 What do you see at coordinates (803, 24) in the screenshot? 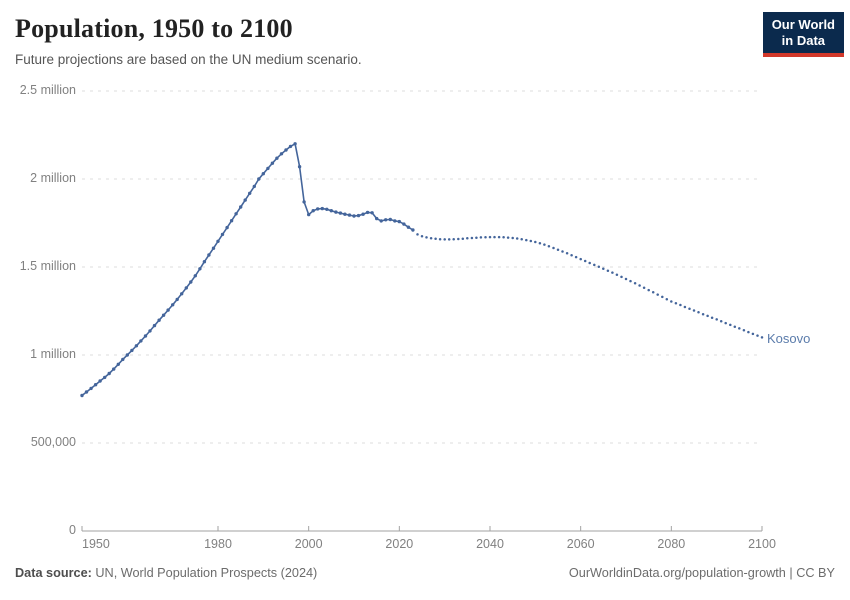
I see `owid-logo-line1: Our World` at bounding box center [803, 24].